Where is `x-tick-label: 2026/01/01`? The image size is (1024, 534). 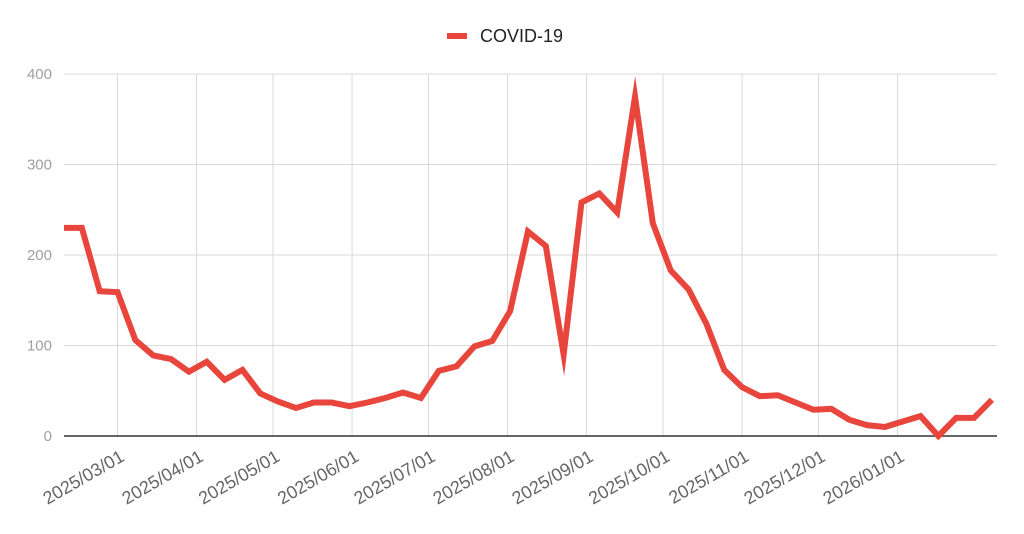 x-tick-label: 2026/01/01 is located at coordinates (864, 477).